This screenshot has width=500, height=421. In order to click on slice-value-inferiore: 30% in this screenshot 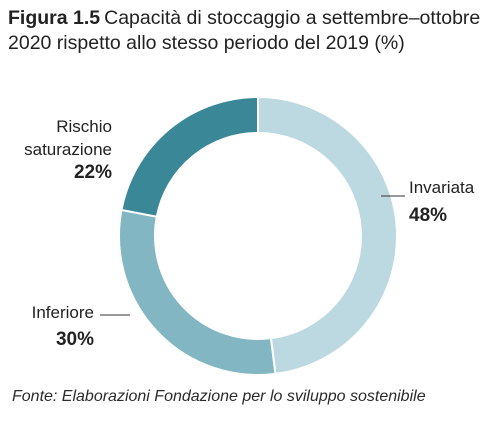, I will do `click(75, 339)`.